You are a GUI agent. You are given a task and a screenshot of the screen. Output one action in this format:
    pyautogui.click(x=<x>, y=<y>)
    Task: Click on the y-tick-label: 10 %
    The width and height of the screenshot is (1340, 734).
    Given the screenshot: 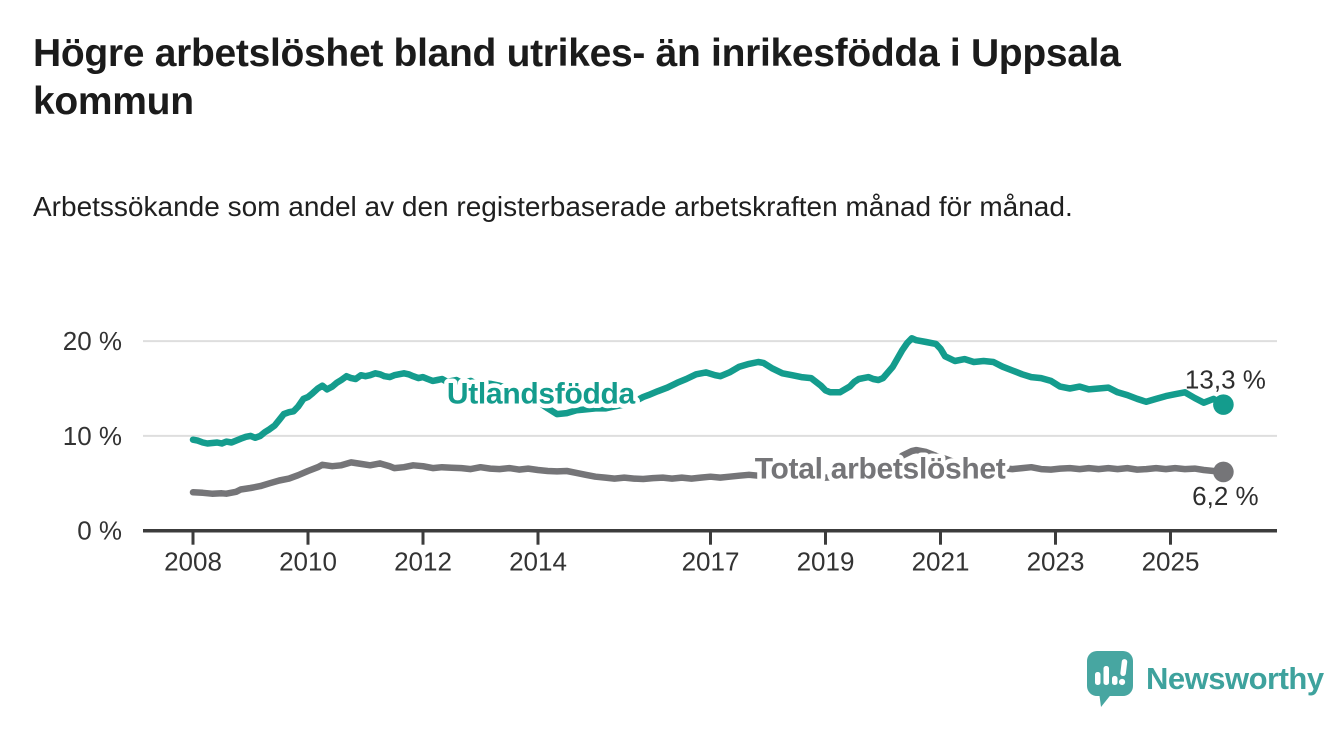 What is the action you would take?
    pyautogui.click(x=92, y=436)
    